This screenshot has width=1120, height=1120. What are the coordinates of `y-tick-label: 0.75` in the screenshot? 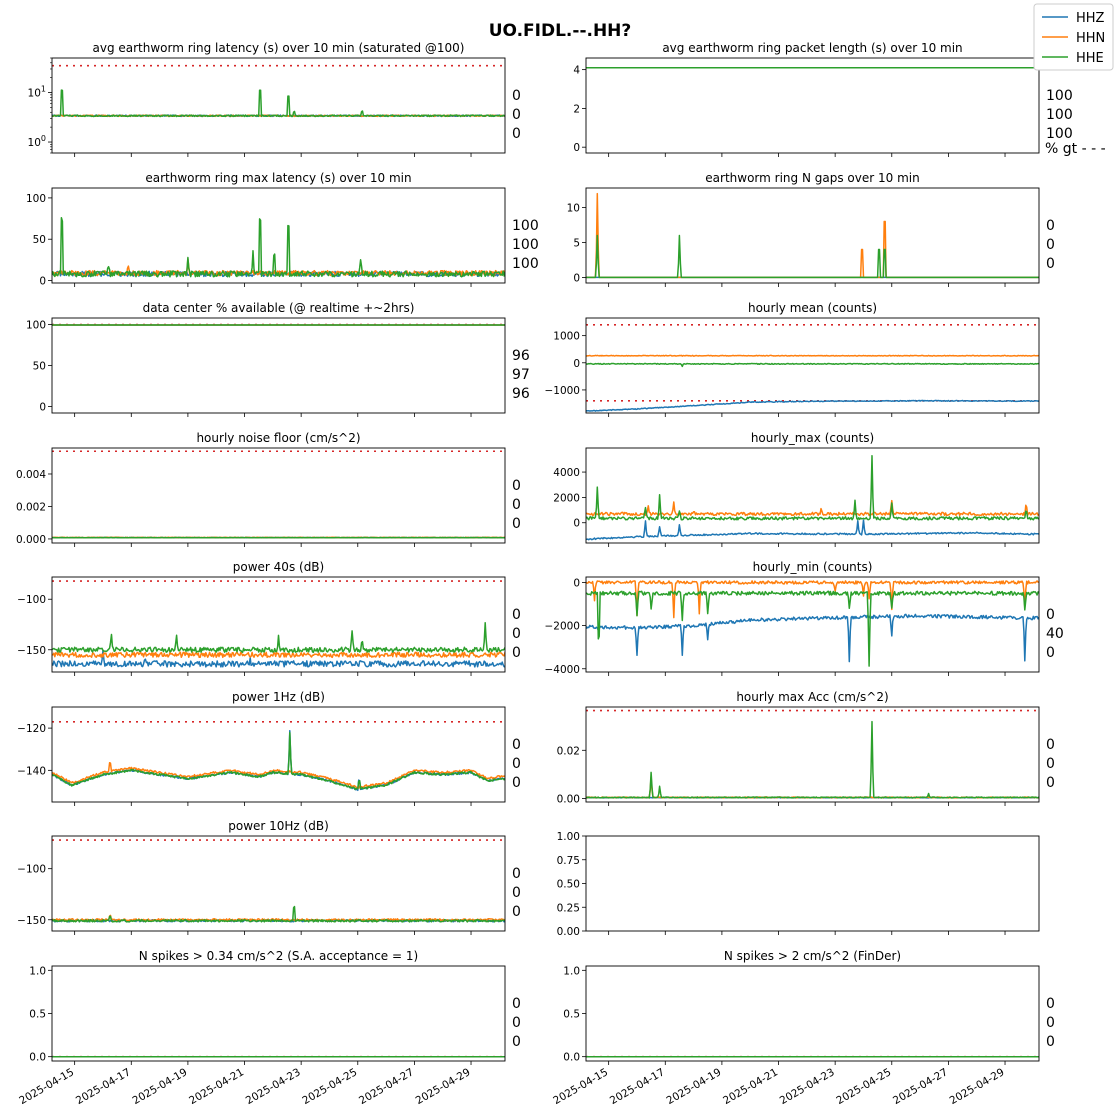 It's located at (568, 861).